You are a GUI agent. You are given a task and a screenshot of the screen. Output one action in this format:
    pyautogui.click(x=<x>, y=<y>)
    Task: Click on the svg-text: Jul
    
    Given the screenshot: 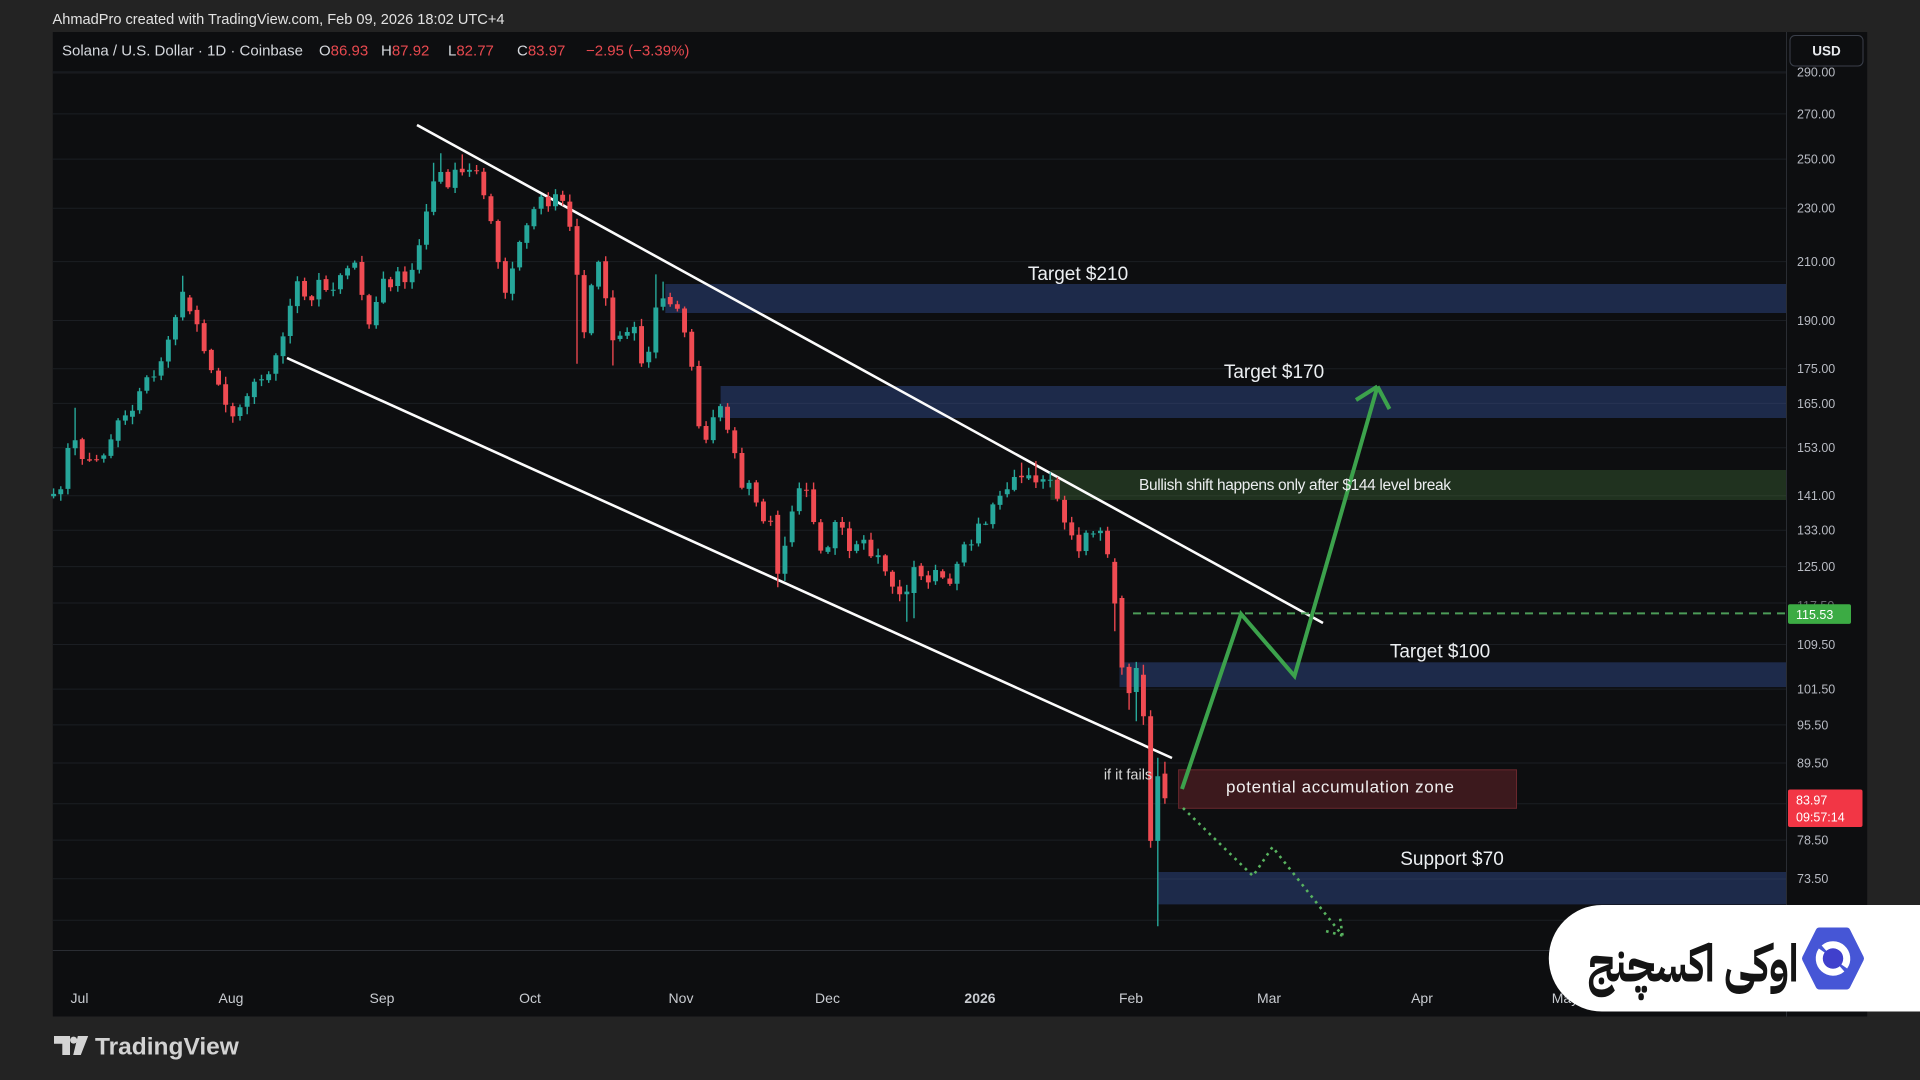 What is the action you would take?
    pyautogui.click(x=80, y=998)
    